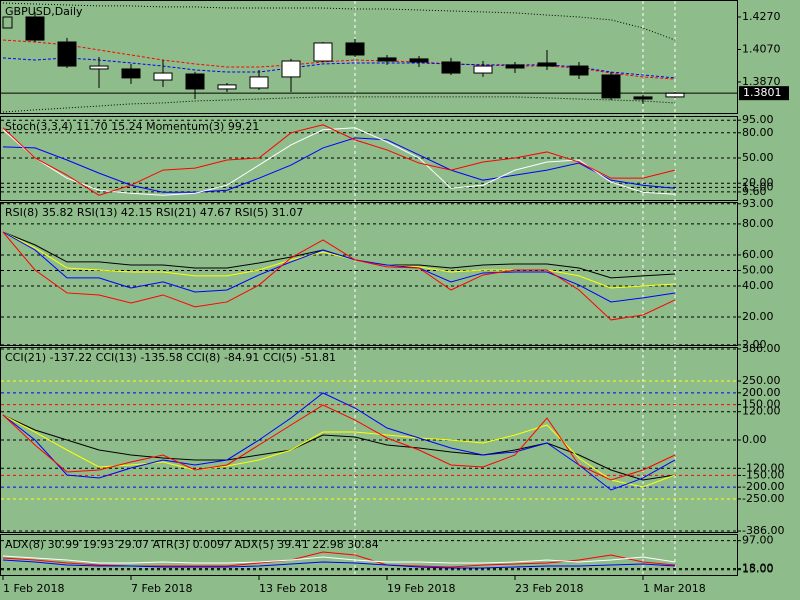  I want to click on y-tick-label: -150.00, so click(763, 474).